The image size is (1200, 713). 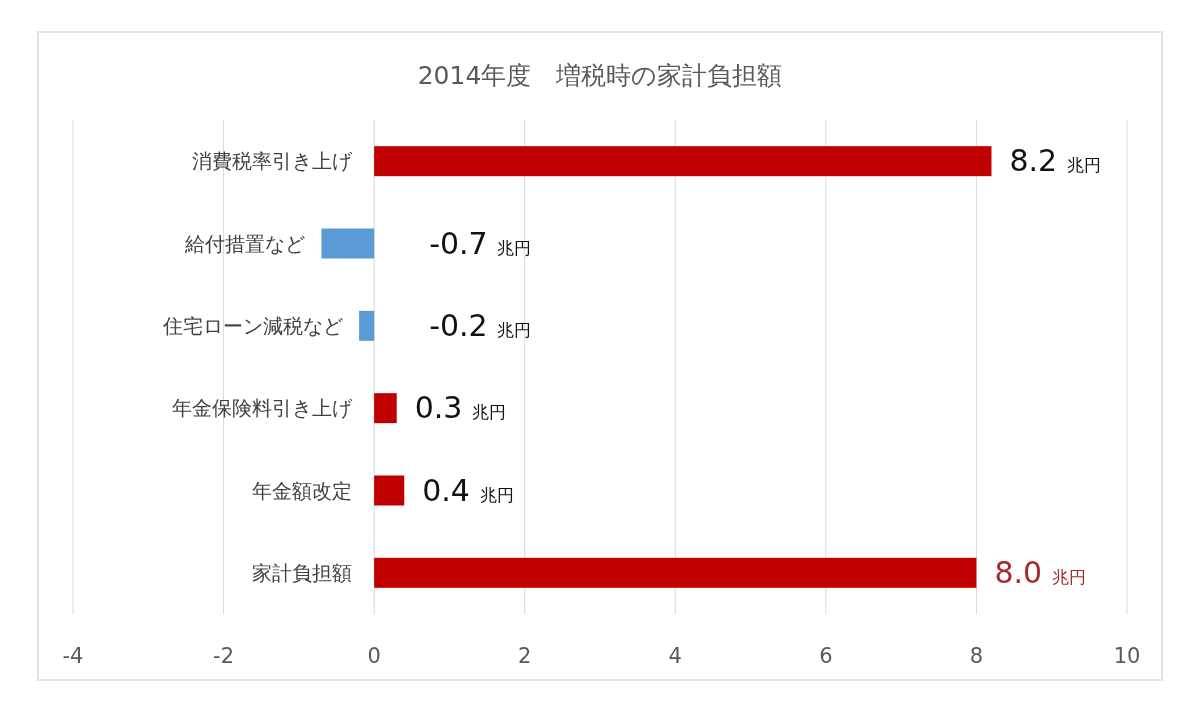 I want to click on y-tick-label: 年金額改定, so click(x=302, y=490).